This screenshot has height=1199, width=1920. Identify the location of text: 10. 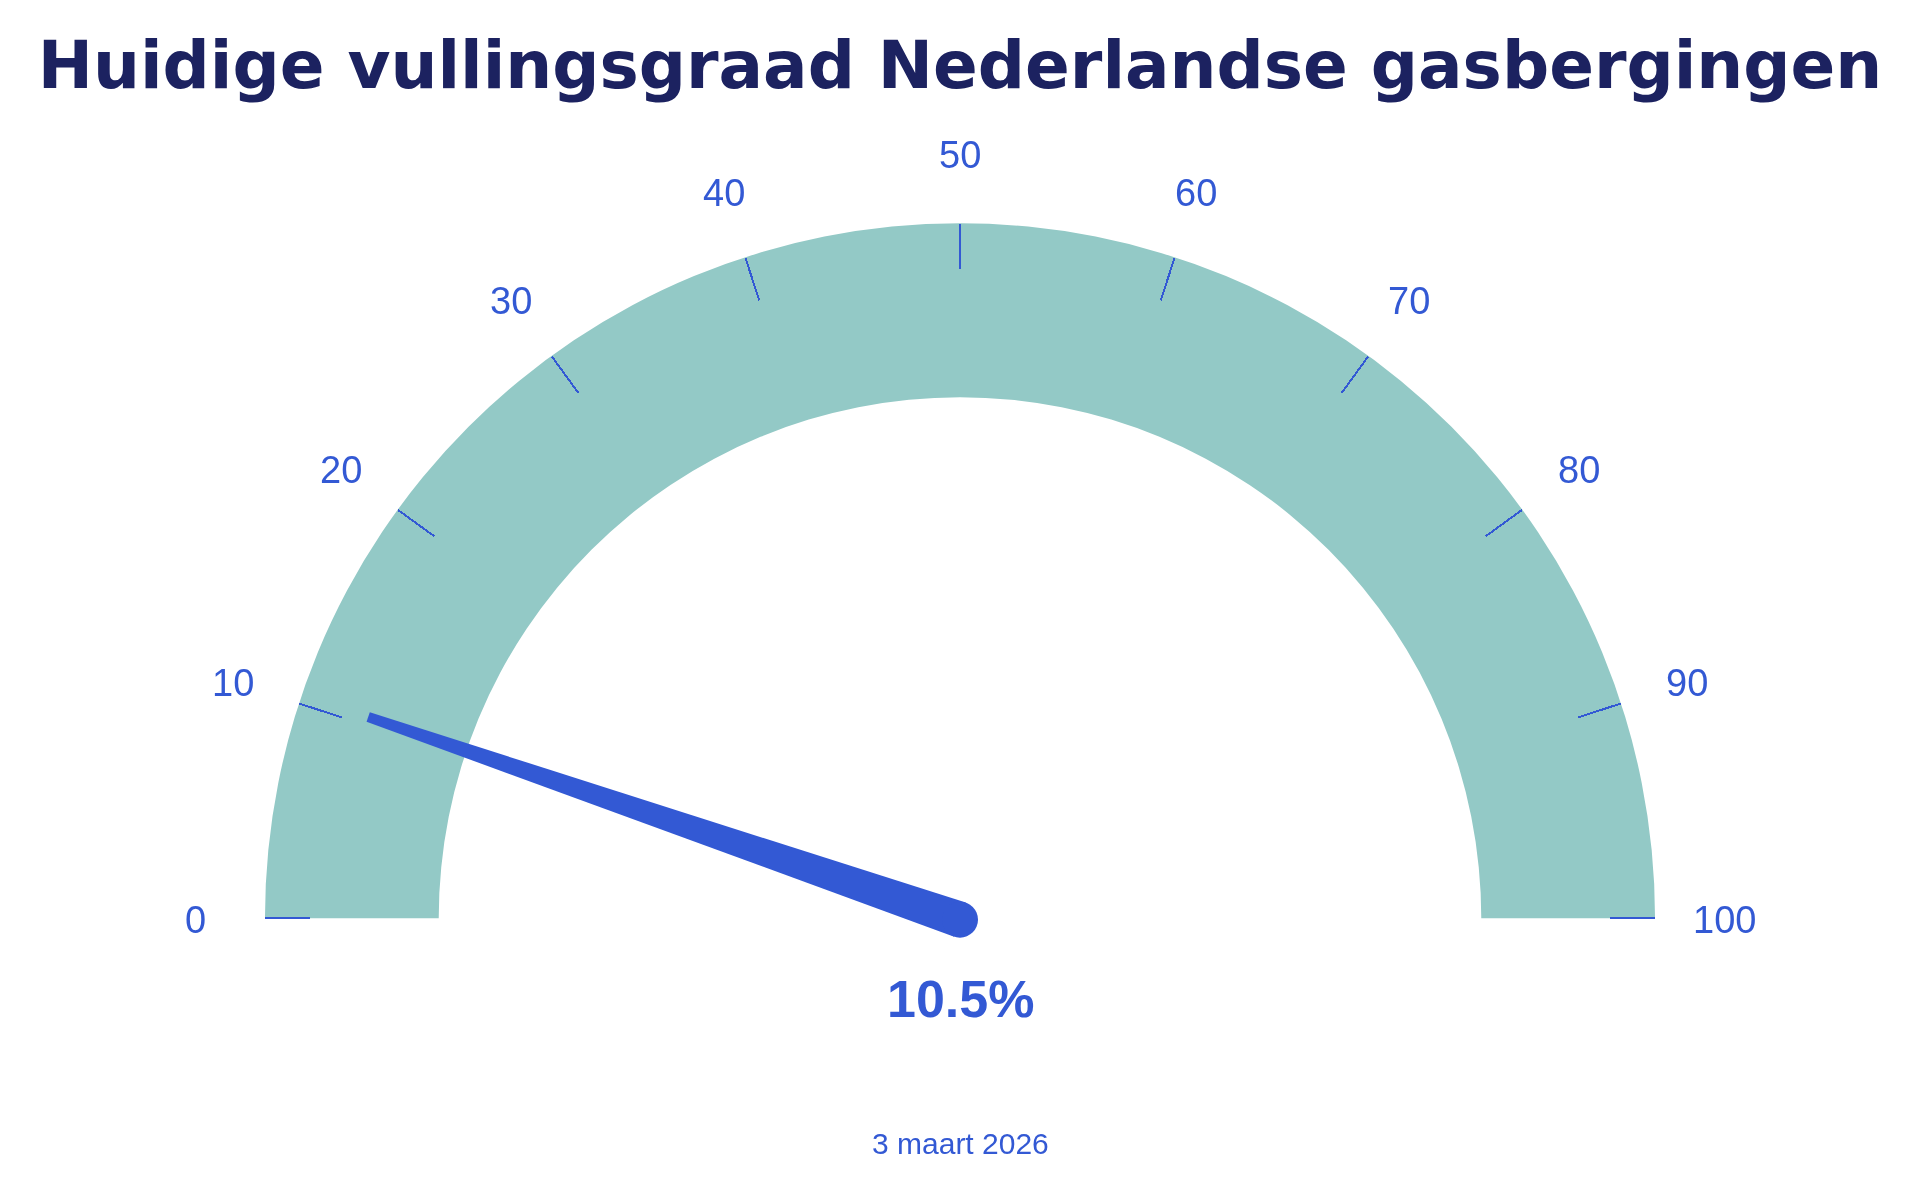
(233, 683).